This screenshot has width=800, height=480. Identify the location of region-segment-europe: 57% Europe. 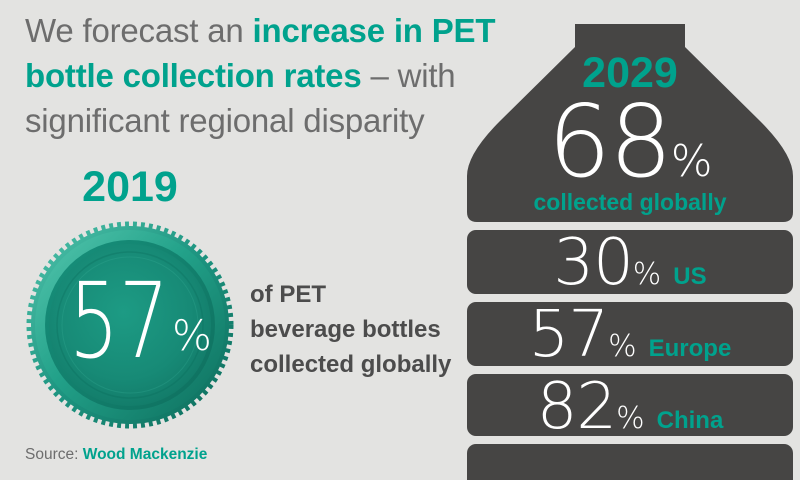
(630, 335).